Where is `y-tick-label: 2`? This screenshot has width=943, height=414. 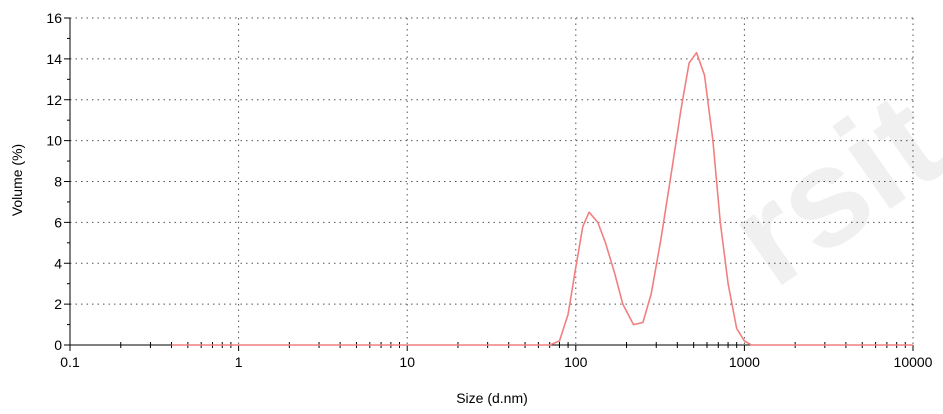
y-tick-label: 2 is located at coordinates (58, 304).